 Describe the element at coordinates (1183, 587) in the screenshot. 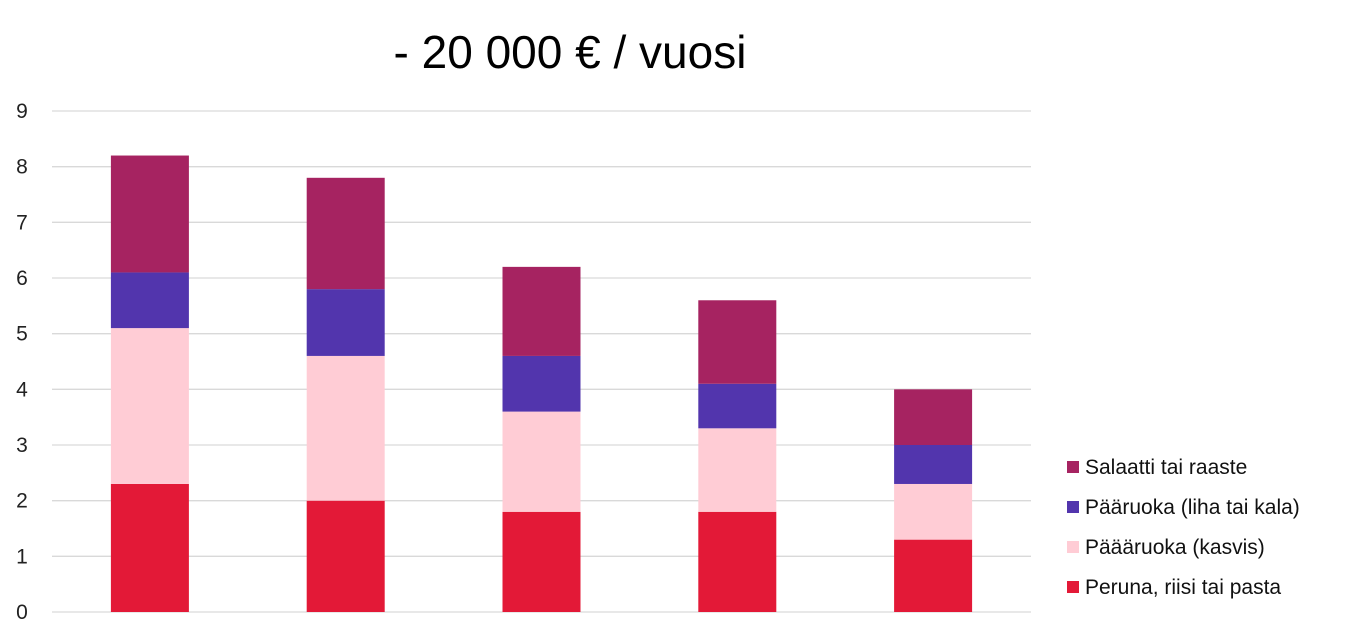

I see `legend-label: Peruna, riisi tai pasta` at that location.